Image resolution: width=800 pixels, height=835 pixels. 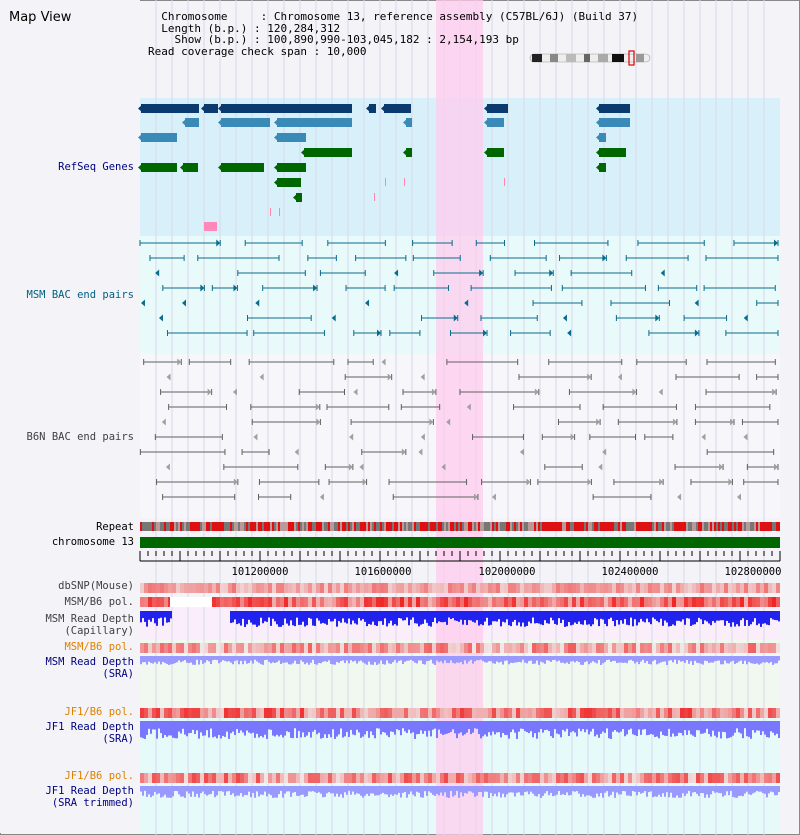 What do you see at coordinates (89, 662) in the screenshot?
I see `track-label-msm-depth-sra: MSM Read Depth` at bounding box center [89, 662].